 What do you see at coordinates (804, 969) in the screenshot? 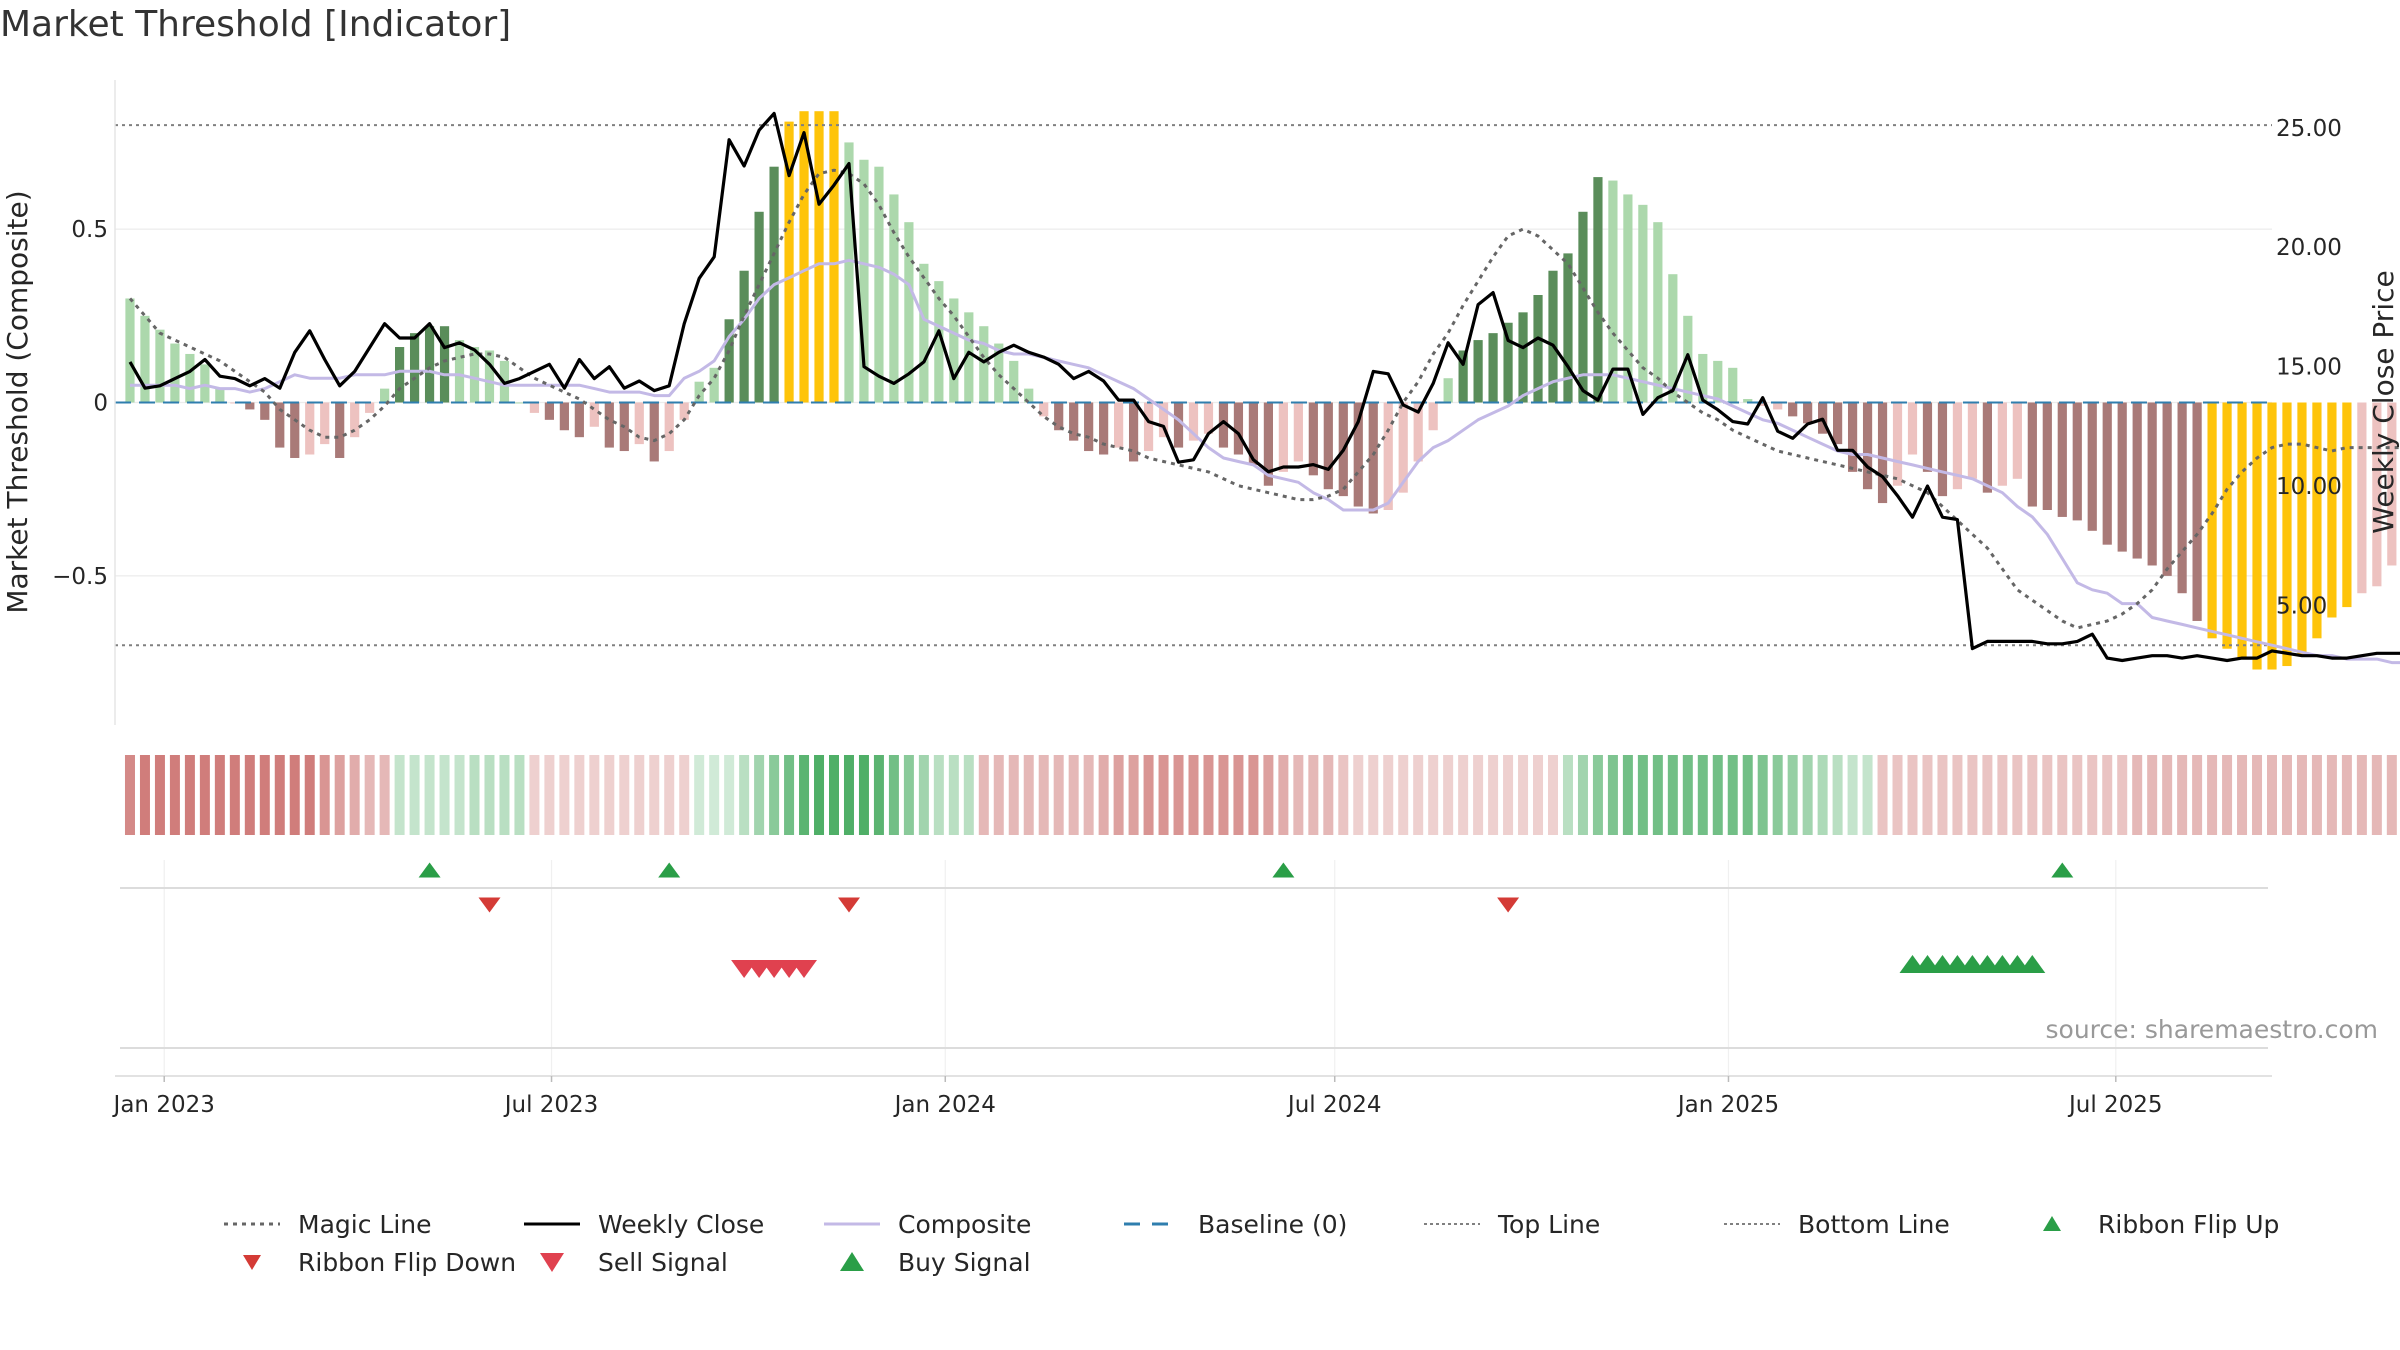
I see `sell-signal-marker` at bounding box center [804, 969].